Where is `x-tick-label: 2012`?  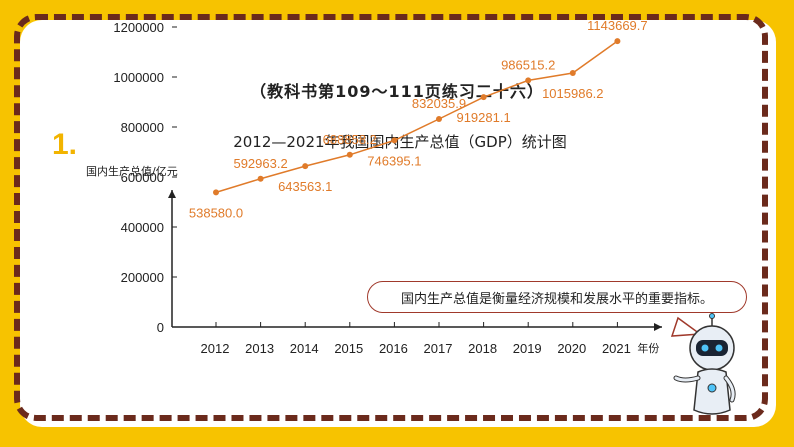 x-tick-label: 2012 is located at coordinates (215, 348).